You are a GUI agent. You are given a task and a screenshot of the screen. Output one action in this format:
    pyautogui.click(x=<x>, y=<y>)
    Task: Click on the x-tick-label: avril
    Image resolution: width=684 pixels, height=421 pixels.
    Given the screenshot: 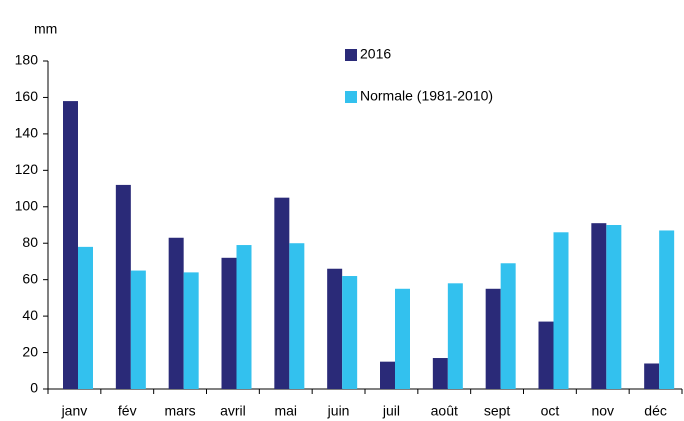 What is the action you would take?
    pyautogui.click(x=233, y=411)
    